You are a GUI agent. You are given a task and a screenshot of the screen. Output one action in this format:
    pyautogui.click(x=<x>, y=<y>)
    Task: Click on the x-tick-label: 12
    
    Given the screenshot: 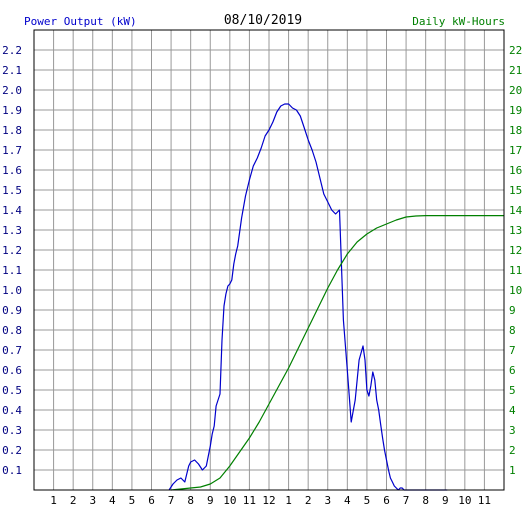 What is the action you would take?
    pyautogui.click(x=268, y=500)
    